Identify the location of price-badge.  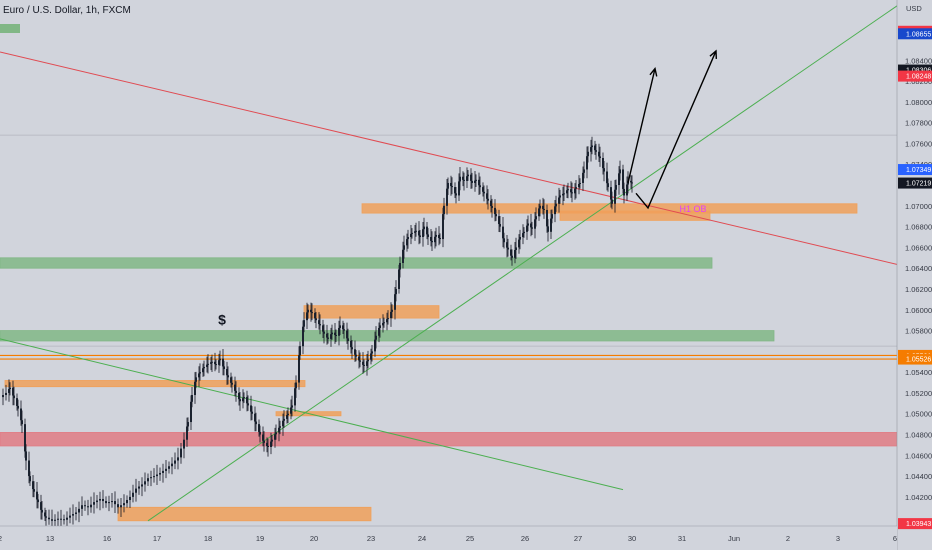
(915, 76).